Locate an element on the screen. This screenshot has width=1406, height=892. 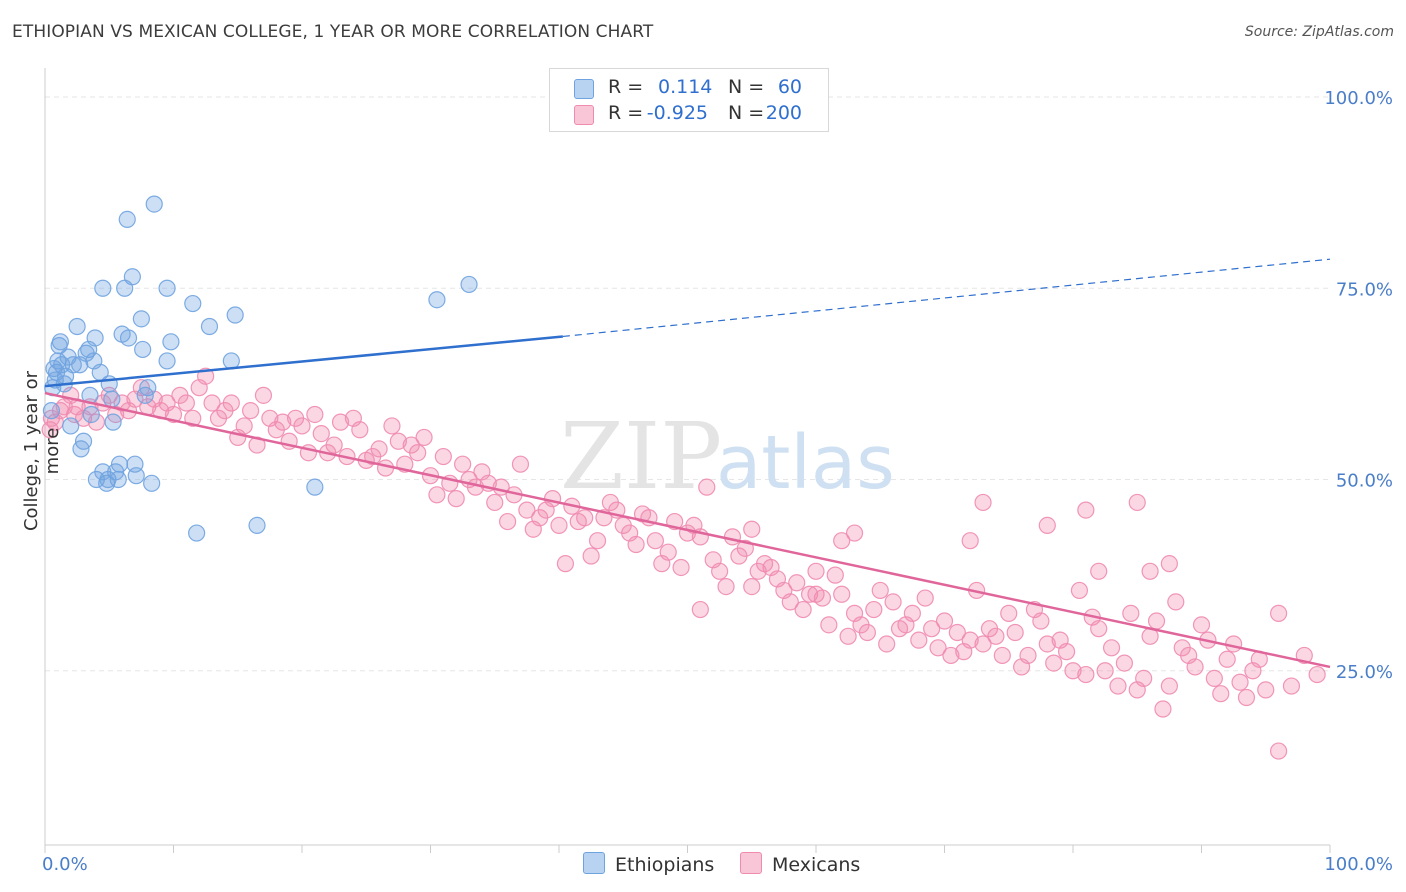
bottom-legend-mexicans: Mexicans is located at coordinates (800, 864).